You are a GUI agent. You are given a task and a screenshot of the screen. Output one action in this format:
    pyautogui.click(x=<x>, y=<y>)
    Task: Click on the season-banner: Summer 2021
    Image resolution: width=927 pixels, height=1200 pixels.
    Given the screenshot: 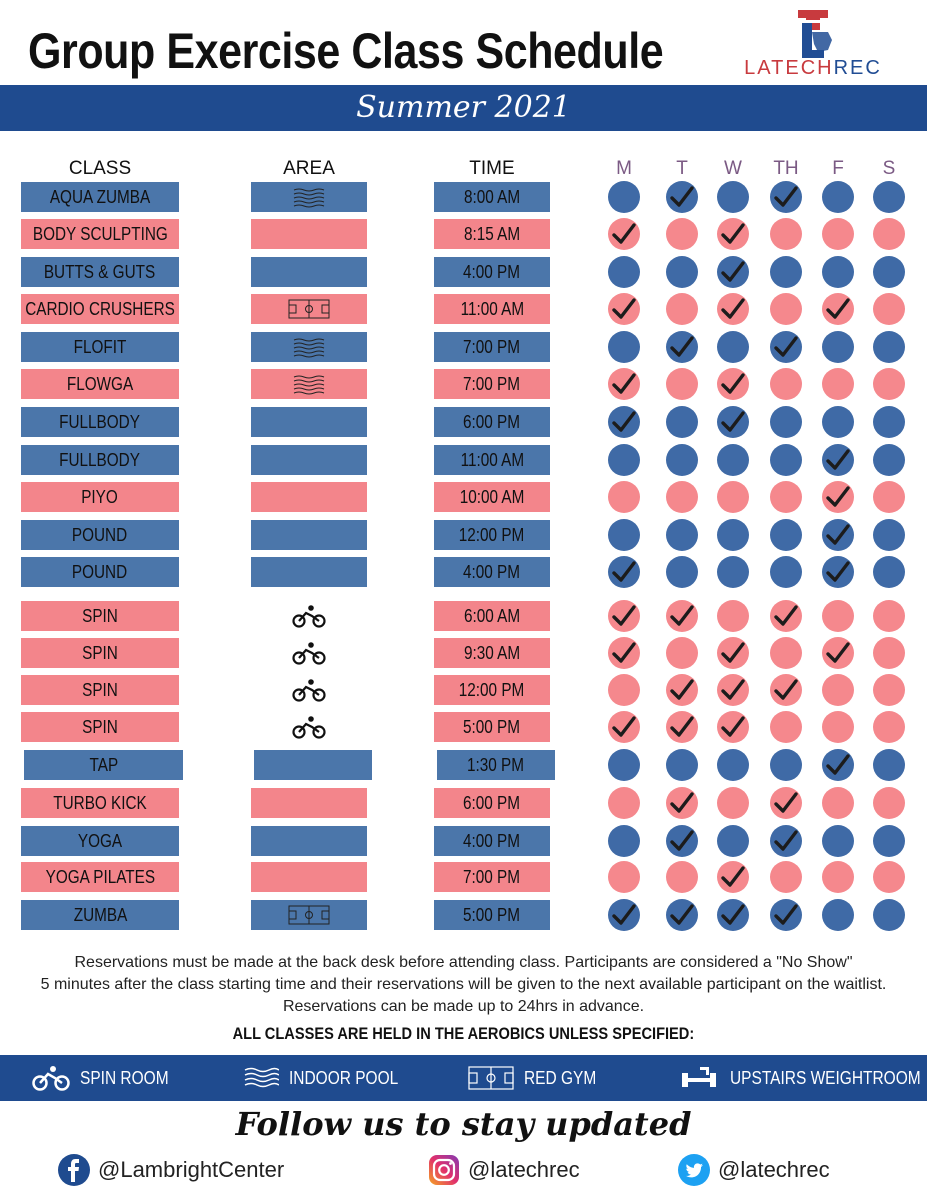 What is the action you would take?
    pyautogui.click(x=463, y=108)
    